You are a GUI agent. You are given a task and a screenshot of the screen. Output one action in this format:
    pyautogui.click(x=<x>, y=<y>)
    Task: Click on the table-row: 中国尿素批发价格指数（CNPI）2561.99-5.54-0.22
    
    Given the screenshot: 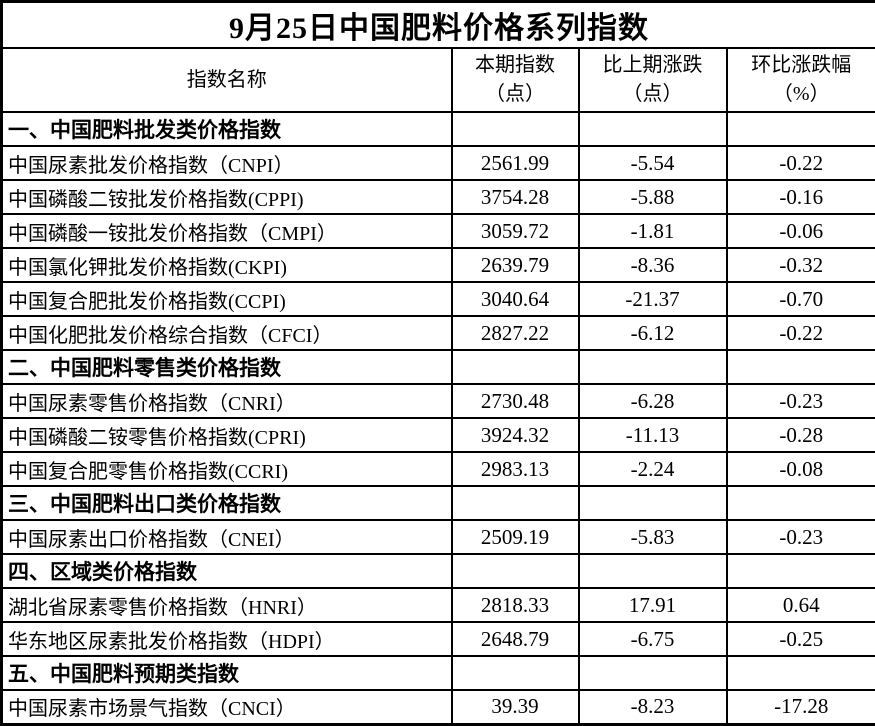 What is the action you would take?
    pyautogui.click(x=438, y=163)
    